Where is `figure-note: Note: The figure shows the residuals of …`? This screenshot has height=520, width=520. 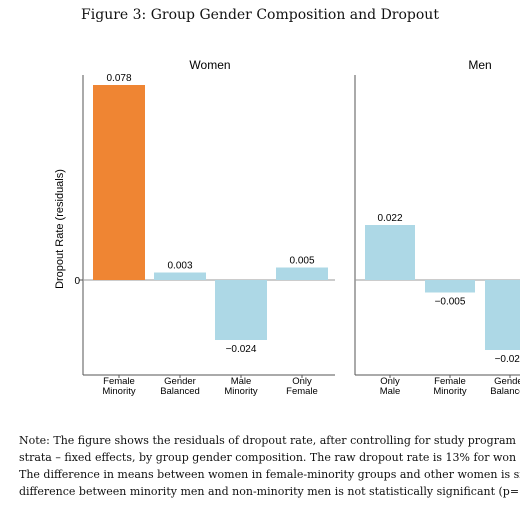 figure-note: Note: The figure shows the residuals of … is located at coordinates (269, 466).